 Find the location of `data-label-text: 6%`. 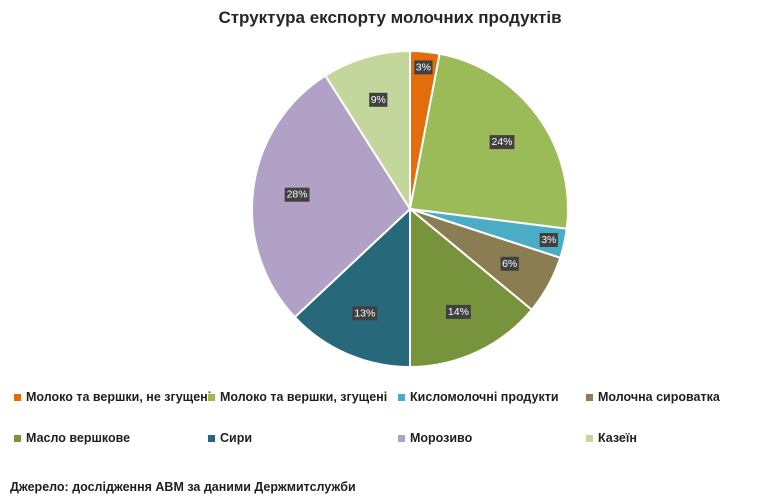

data-label-text: 6% is located at coordinates (509, 264).